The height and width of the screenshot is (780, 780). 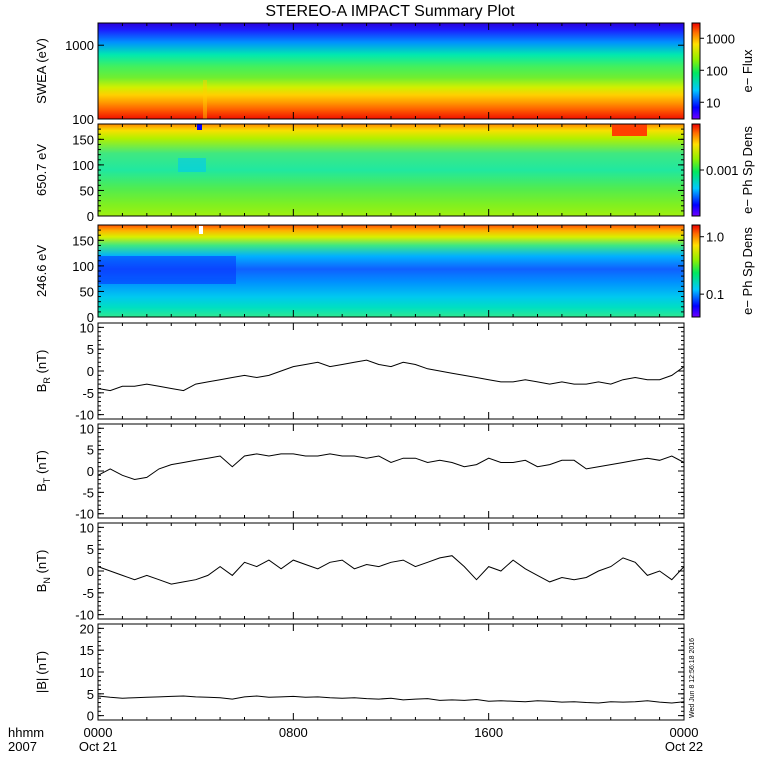 What do you see at coordinates (87, 327) in the screenshot?
I see `br-ytick-label: 10` at bounding box center [87, 327].